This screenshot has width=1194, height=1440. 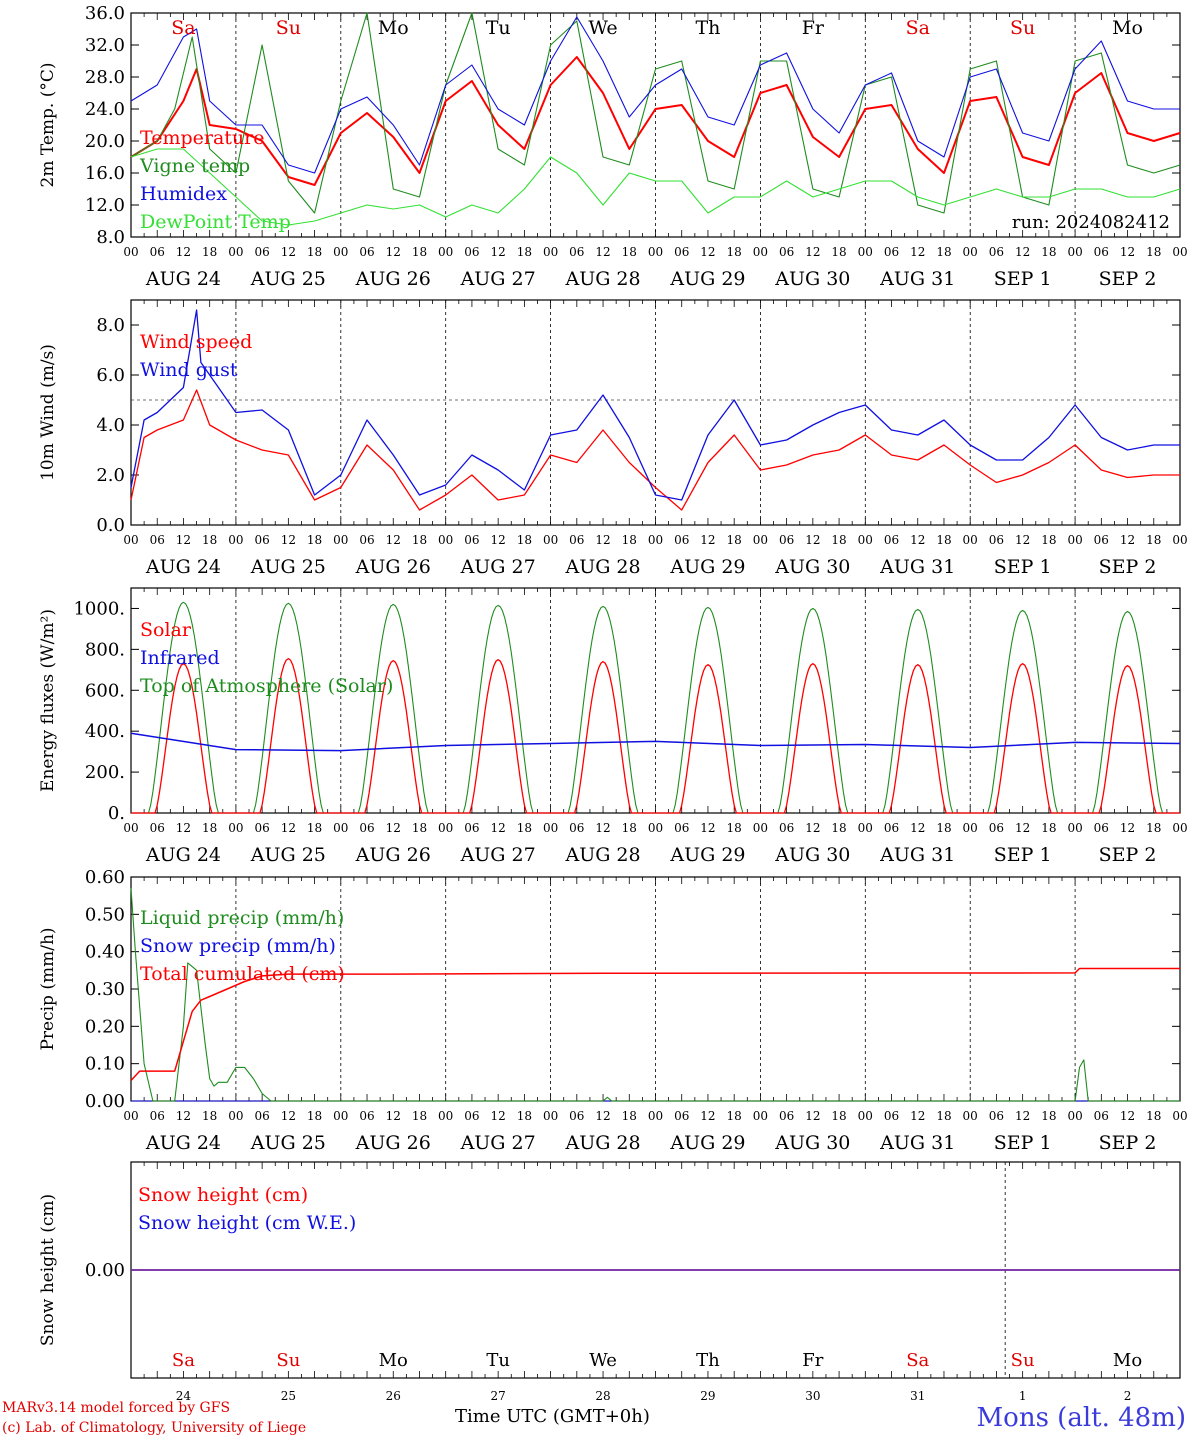 I want to click on legend-entry: Snow height (cm), so click(x=223, y=1195).